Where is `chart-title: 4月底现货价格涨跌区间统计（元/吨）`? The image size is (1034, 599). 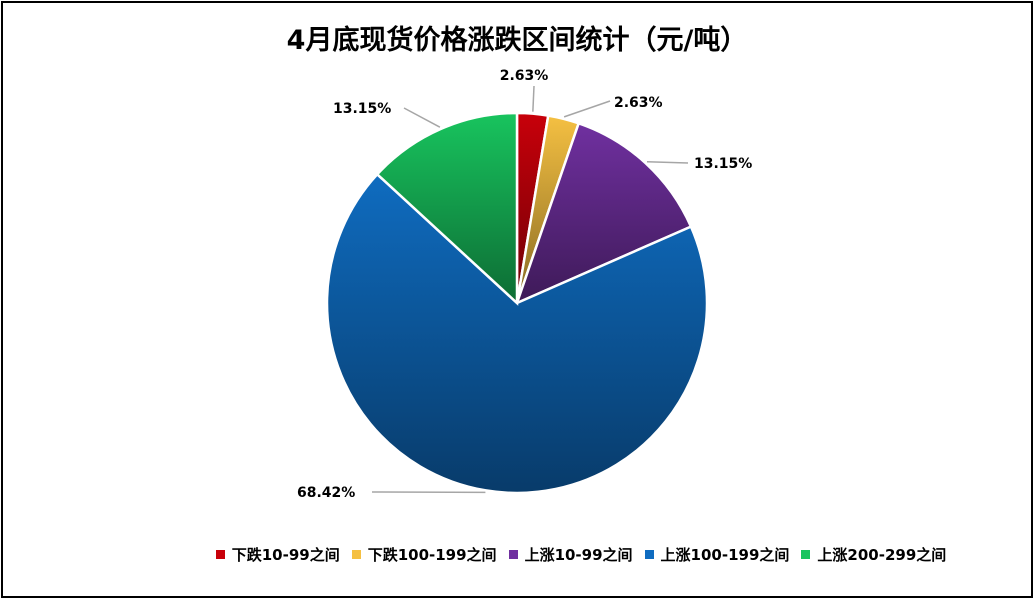 chart-title: 4月底现货价格涨跌区间统计（元/吨） is located at coordinates (517, 40).